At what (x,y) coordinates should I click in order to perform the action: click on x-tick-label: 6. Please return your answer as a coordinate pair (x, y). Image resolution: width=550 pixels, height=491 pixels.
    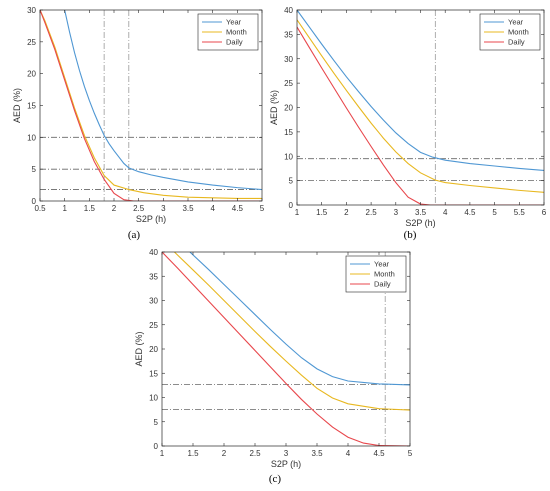
    Looking at the image, I should click on (544, 212).